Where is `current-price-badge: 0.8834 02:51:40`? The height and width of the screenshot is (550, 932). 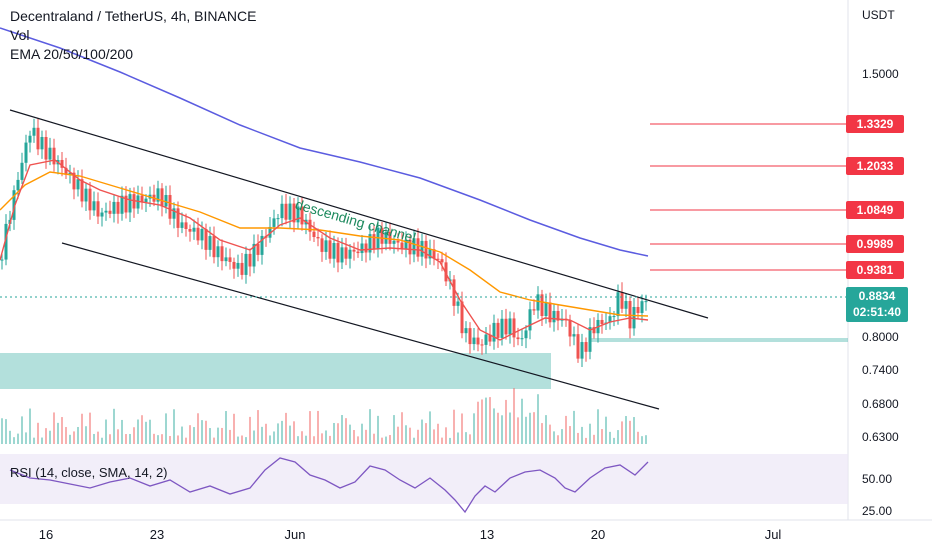 current-price-badge: 0.8834 02:51:40 is located at coordinates (877, 304).